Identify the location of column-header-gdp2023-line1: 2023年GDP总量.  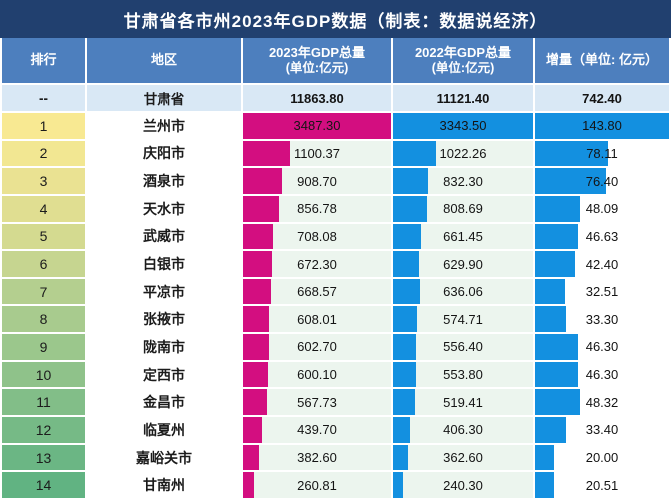
(317, 52).